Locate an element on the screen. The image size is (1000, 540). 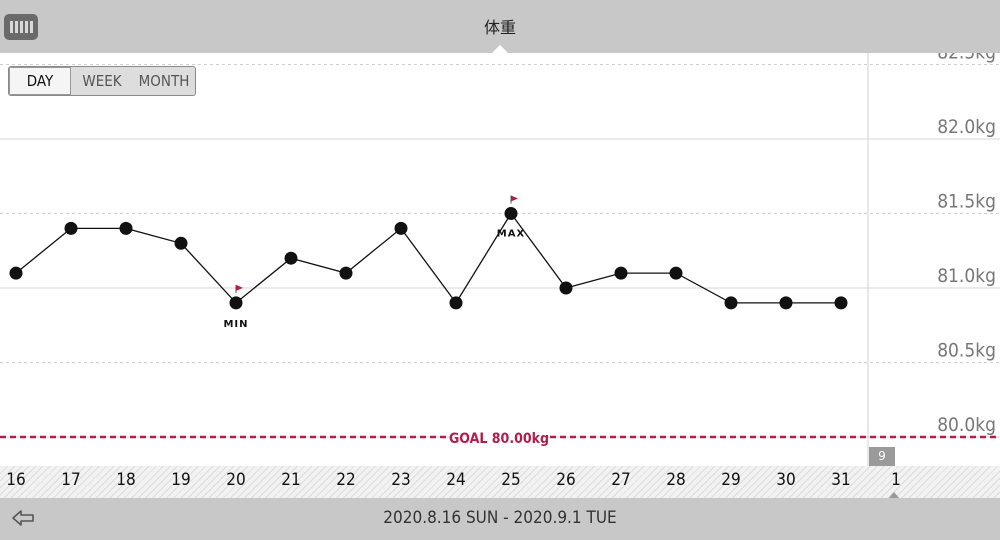
footer-bar: 2020.8.16 SUN - 2020.9.1 TUE is located at coordinates (500, 519).